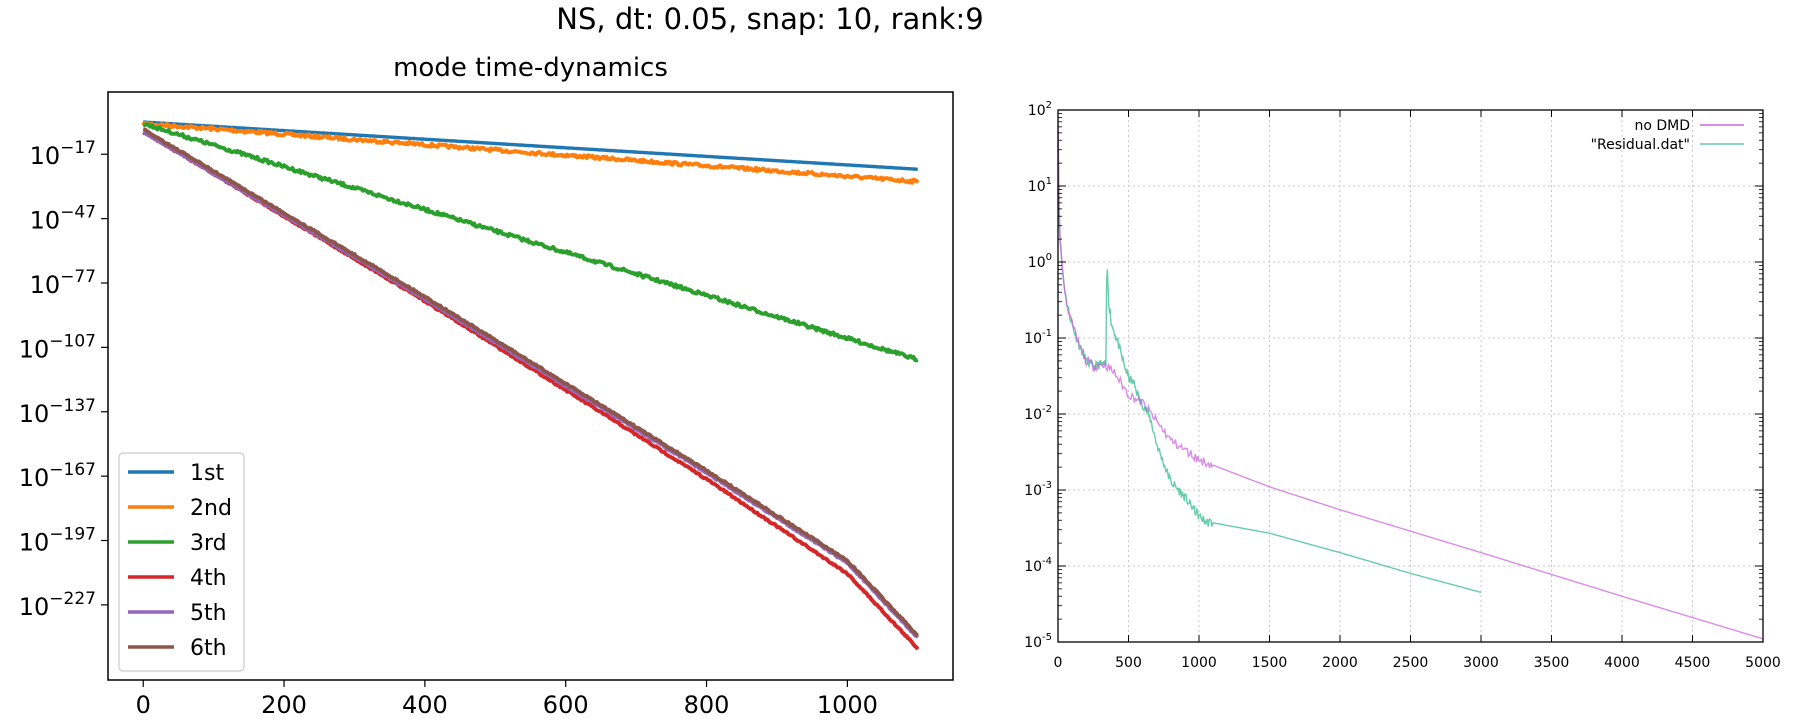 This screenshot has height=720, width=1800. What do you see at coordinates (770, 19) in the screenshot?
I see `figure-suptitle: NS, dt: 0.05, snap: 10, rank:9` at bounding box center [770, 19].